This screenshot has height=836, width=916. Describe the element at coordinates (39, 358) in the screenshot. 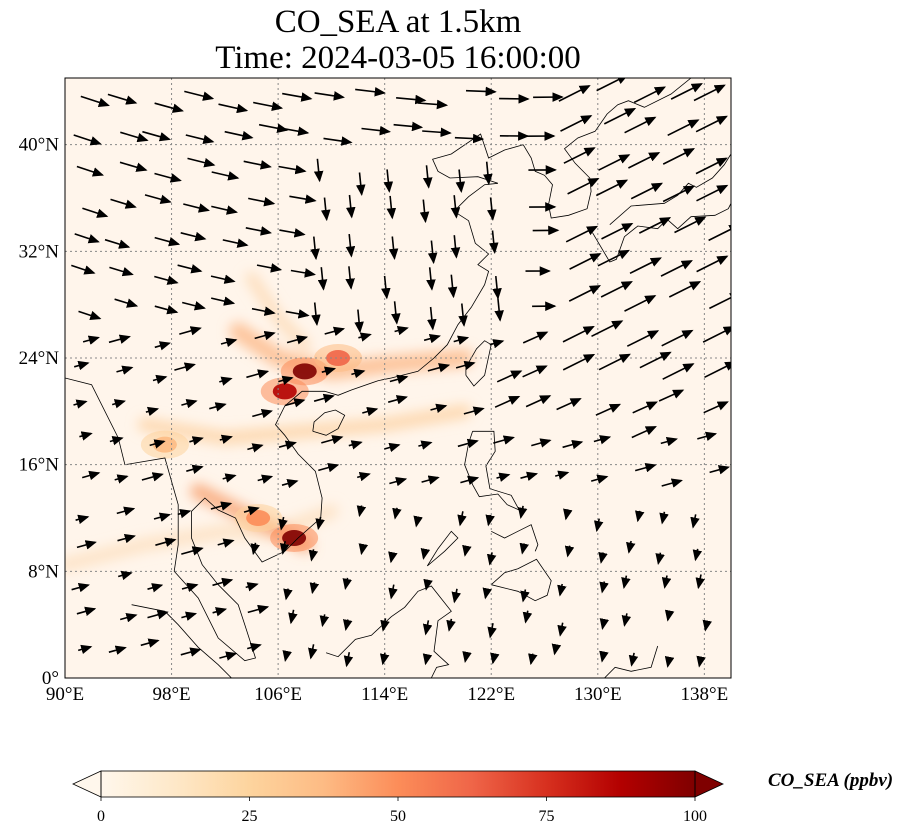

I see `latitude-tick-label: 24°N` at that location.